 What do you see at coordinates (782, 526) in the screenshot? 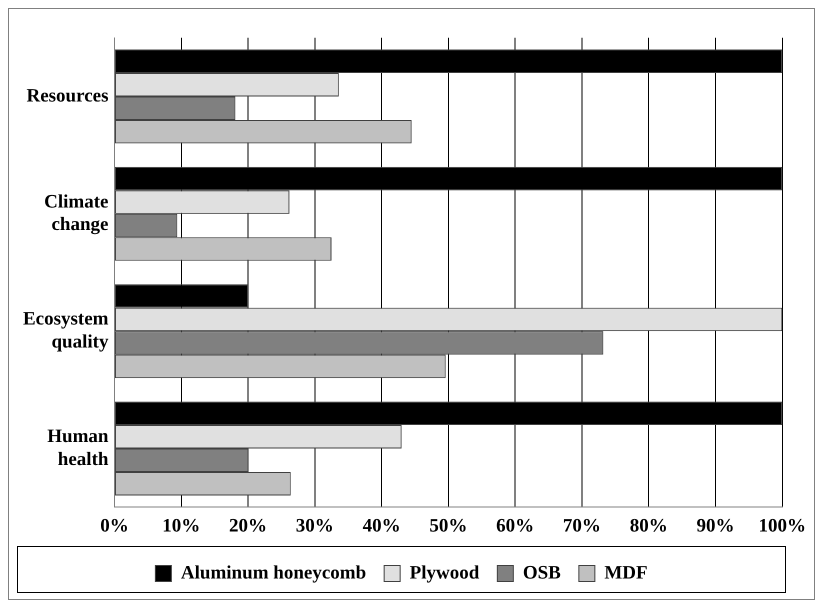
I see `x-tick-label: 100%` at bounding box center [782, 526].